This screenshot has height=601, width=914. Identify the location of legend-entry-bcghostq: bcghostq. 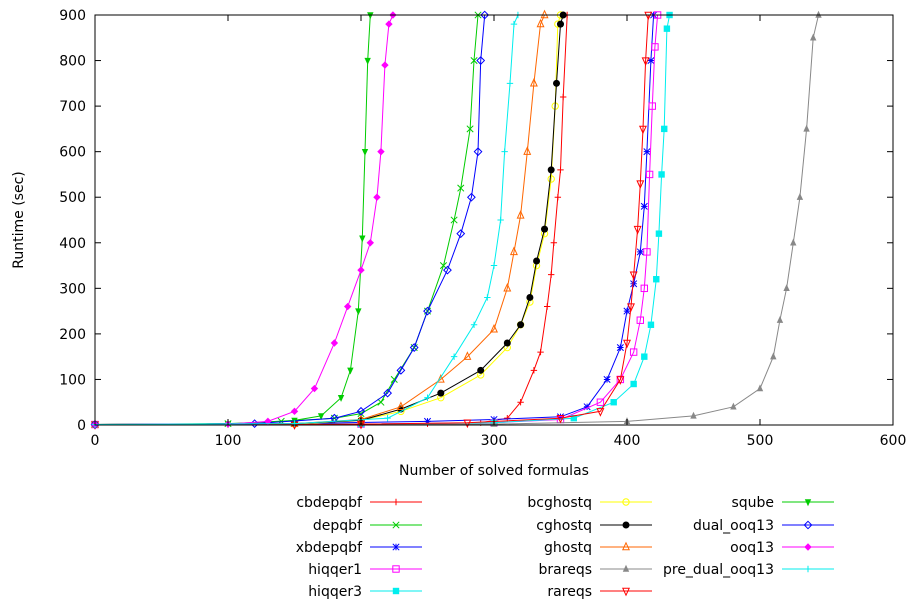
(589, 503).